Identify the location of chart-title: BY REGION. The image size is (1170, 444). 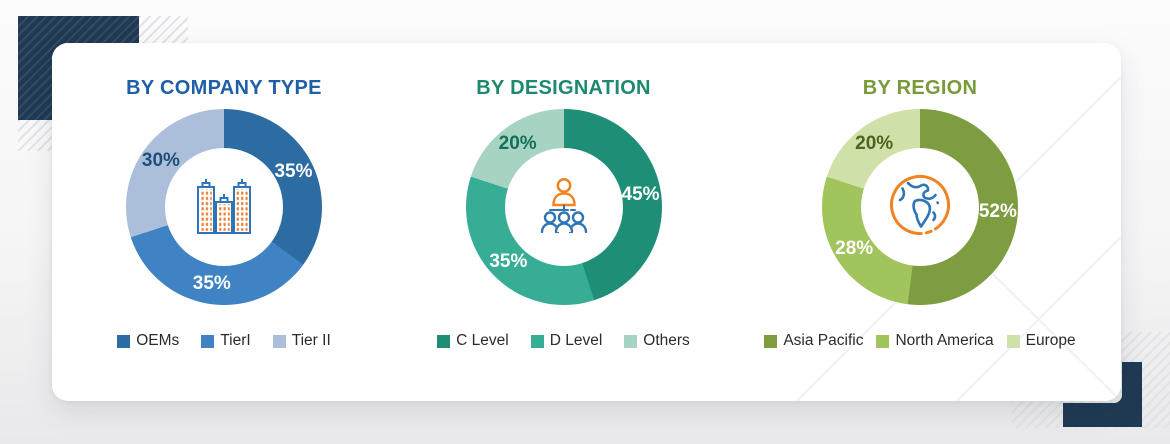
(920, 88).